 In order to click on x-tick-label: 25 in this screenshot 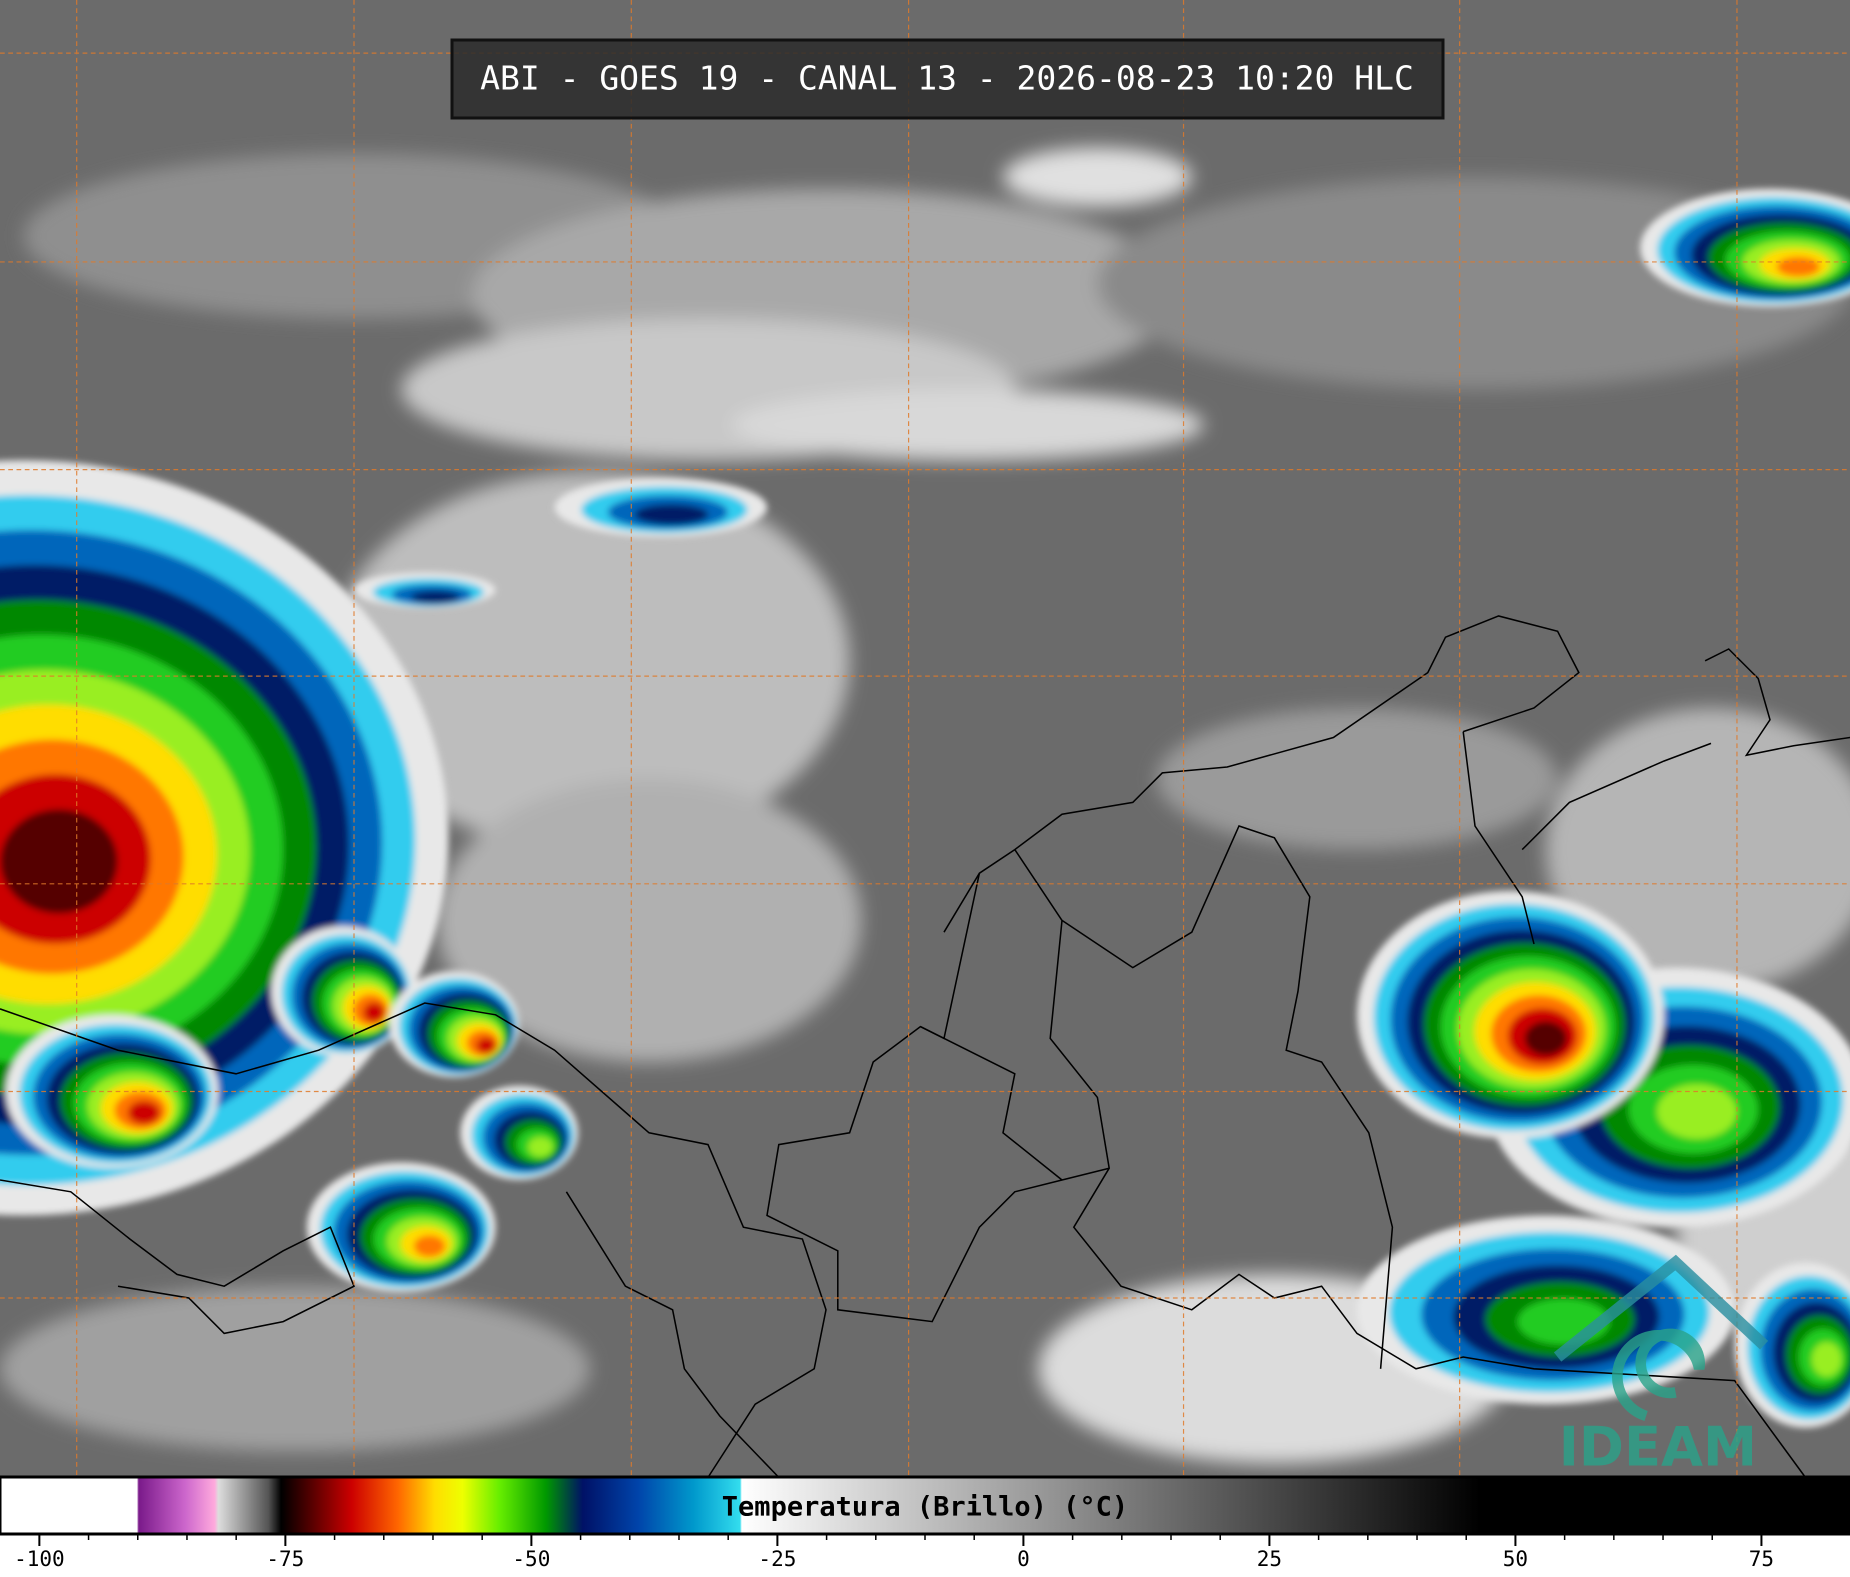, I will do `click(1269, 1559)`.